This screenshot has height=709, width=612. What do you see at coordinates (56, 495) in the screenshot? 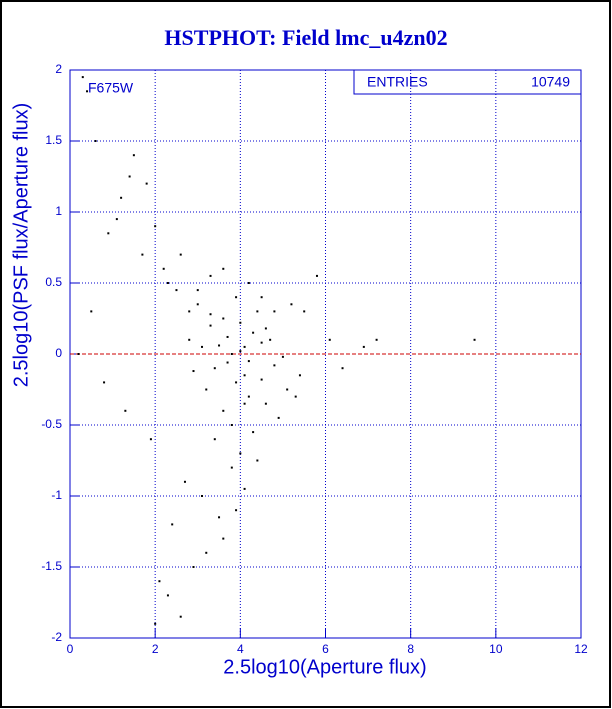
I see `y-tick-label: -1` at bounding box center [56, 495].